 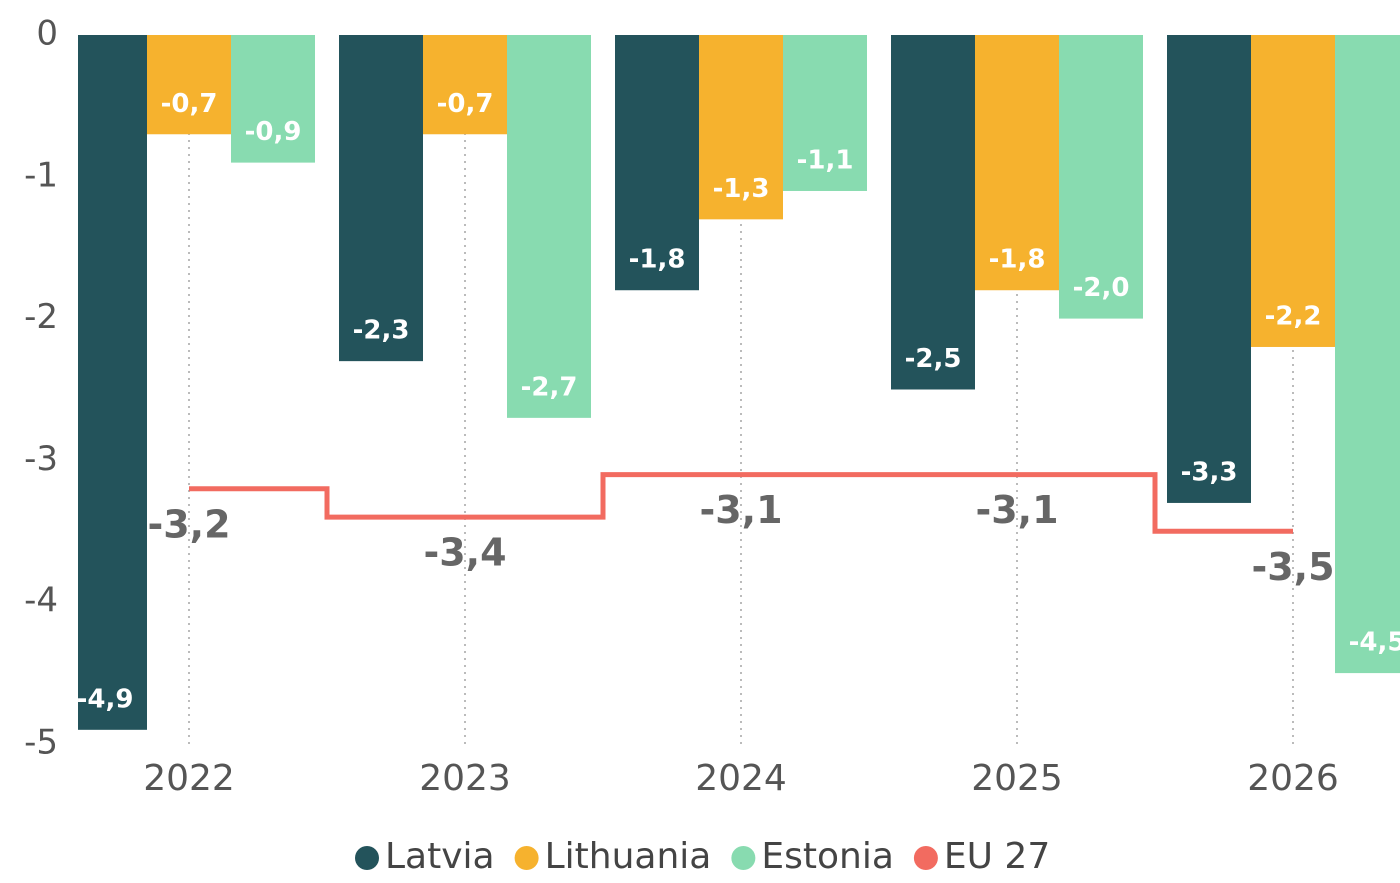 I want to click on x-tick-label: 2024, so click(x=741, y=778).